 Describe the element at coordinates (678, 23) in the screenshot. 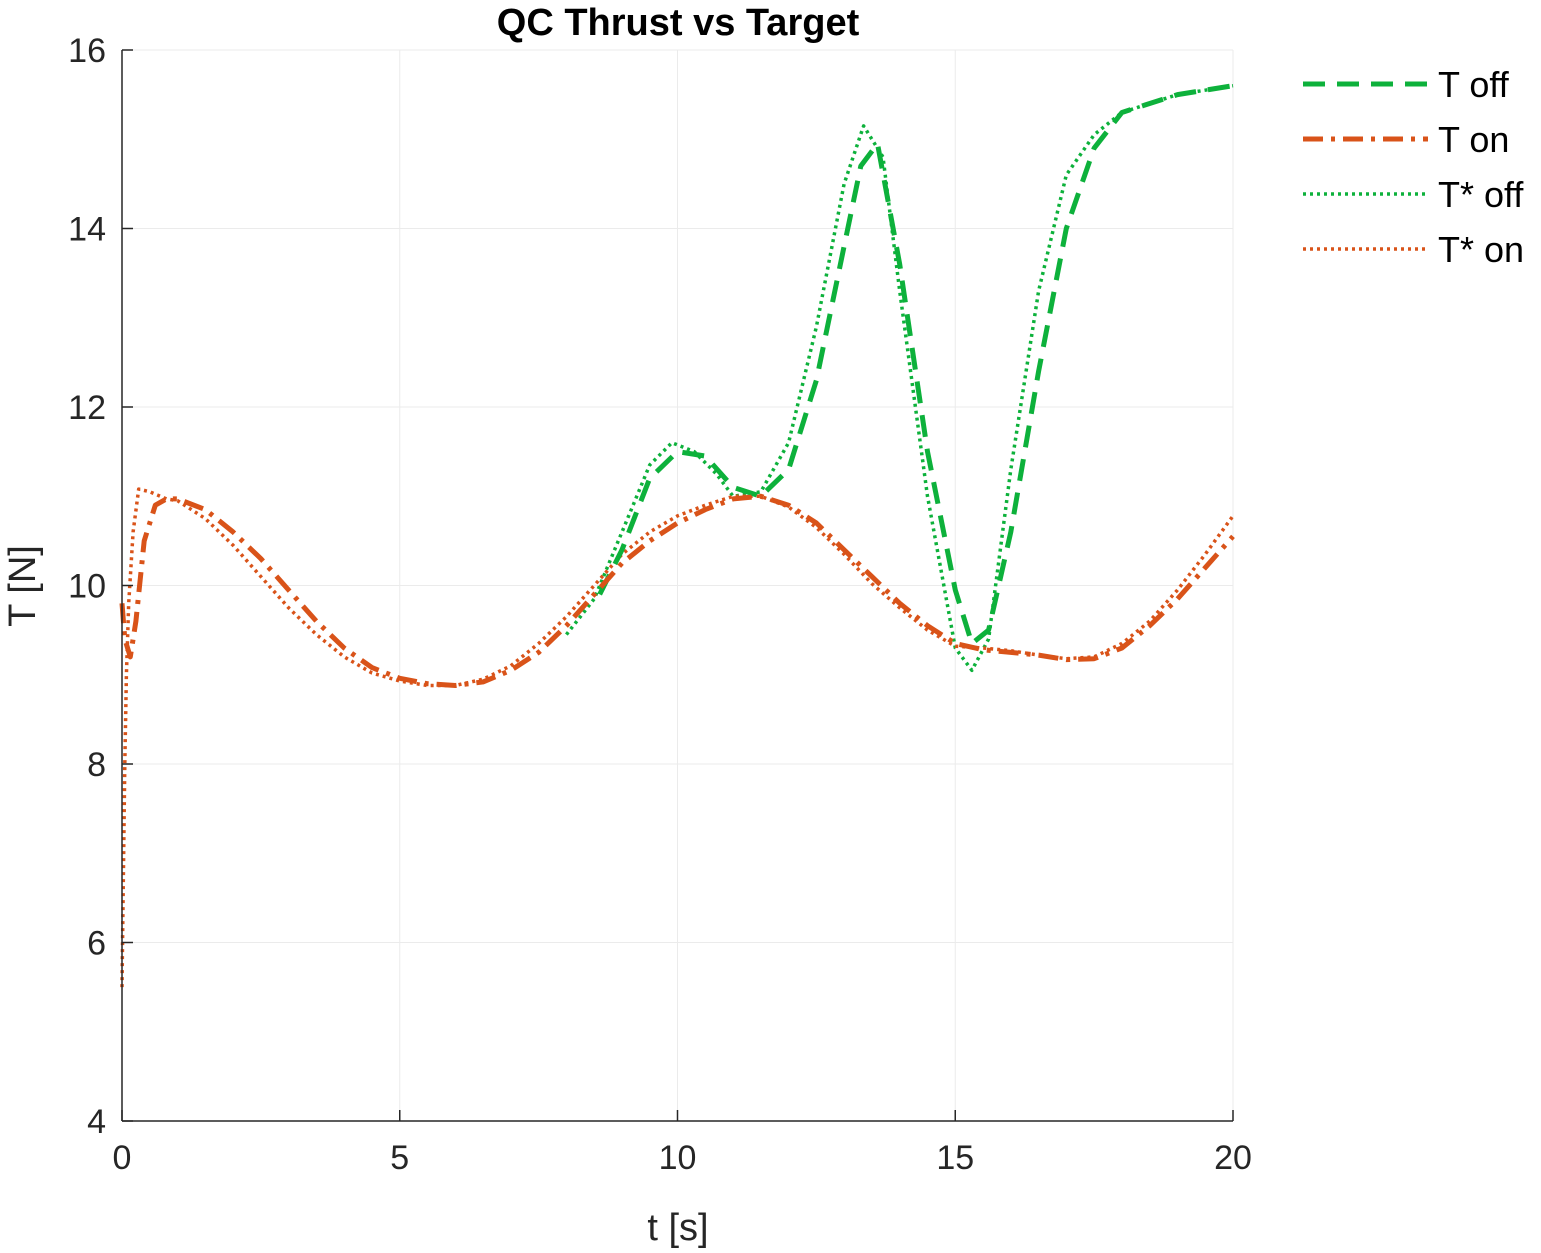

I see `chart-title: QC Thrust vs Target` at that location.